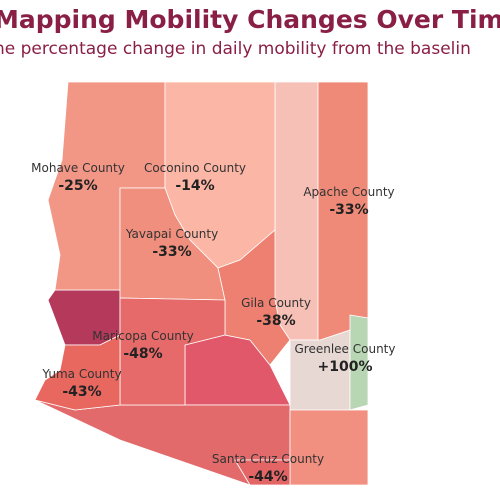 Image resolution: width=500 pixels, height=500 pixels. What do you see at coordinates (171, 234) in the screenshot?
I see `county-name: Yavapai County` at bounding box center [171, 234].